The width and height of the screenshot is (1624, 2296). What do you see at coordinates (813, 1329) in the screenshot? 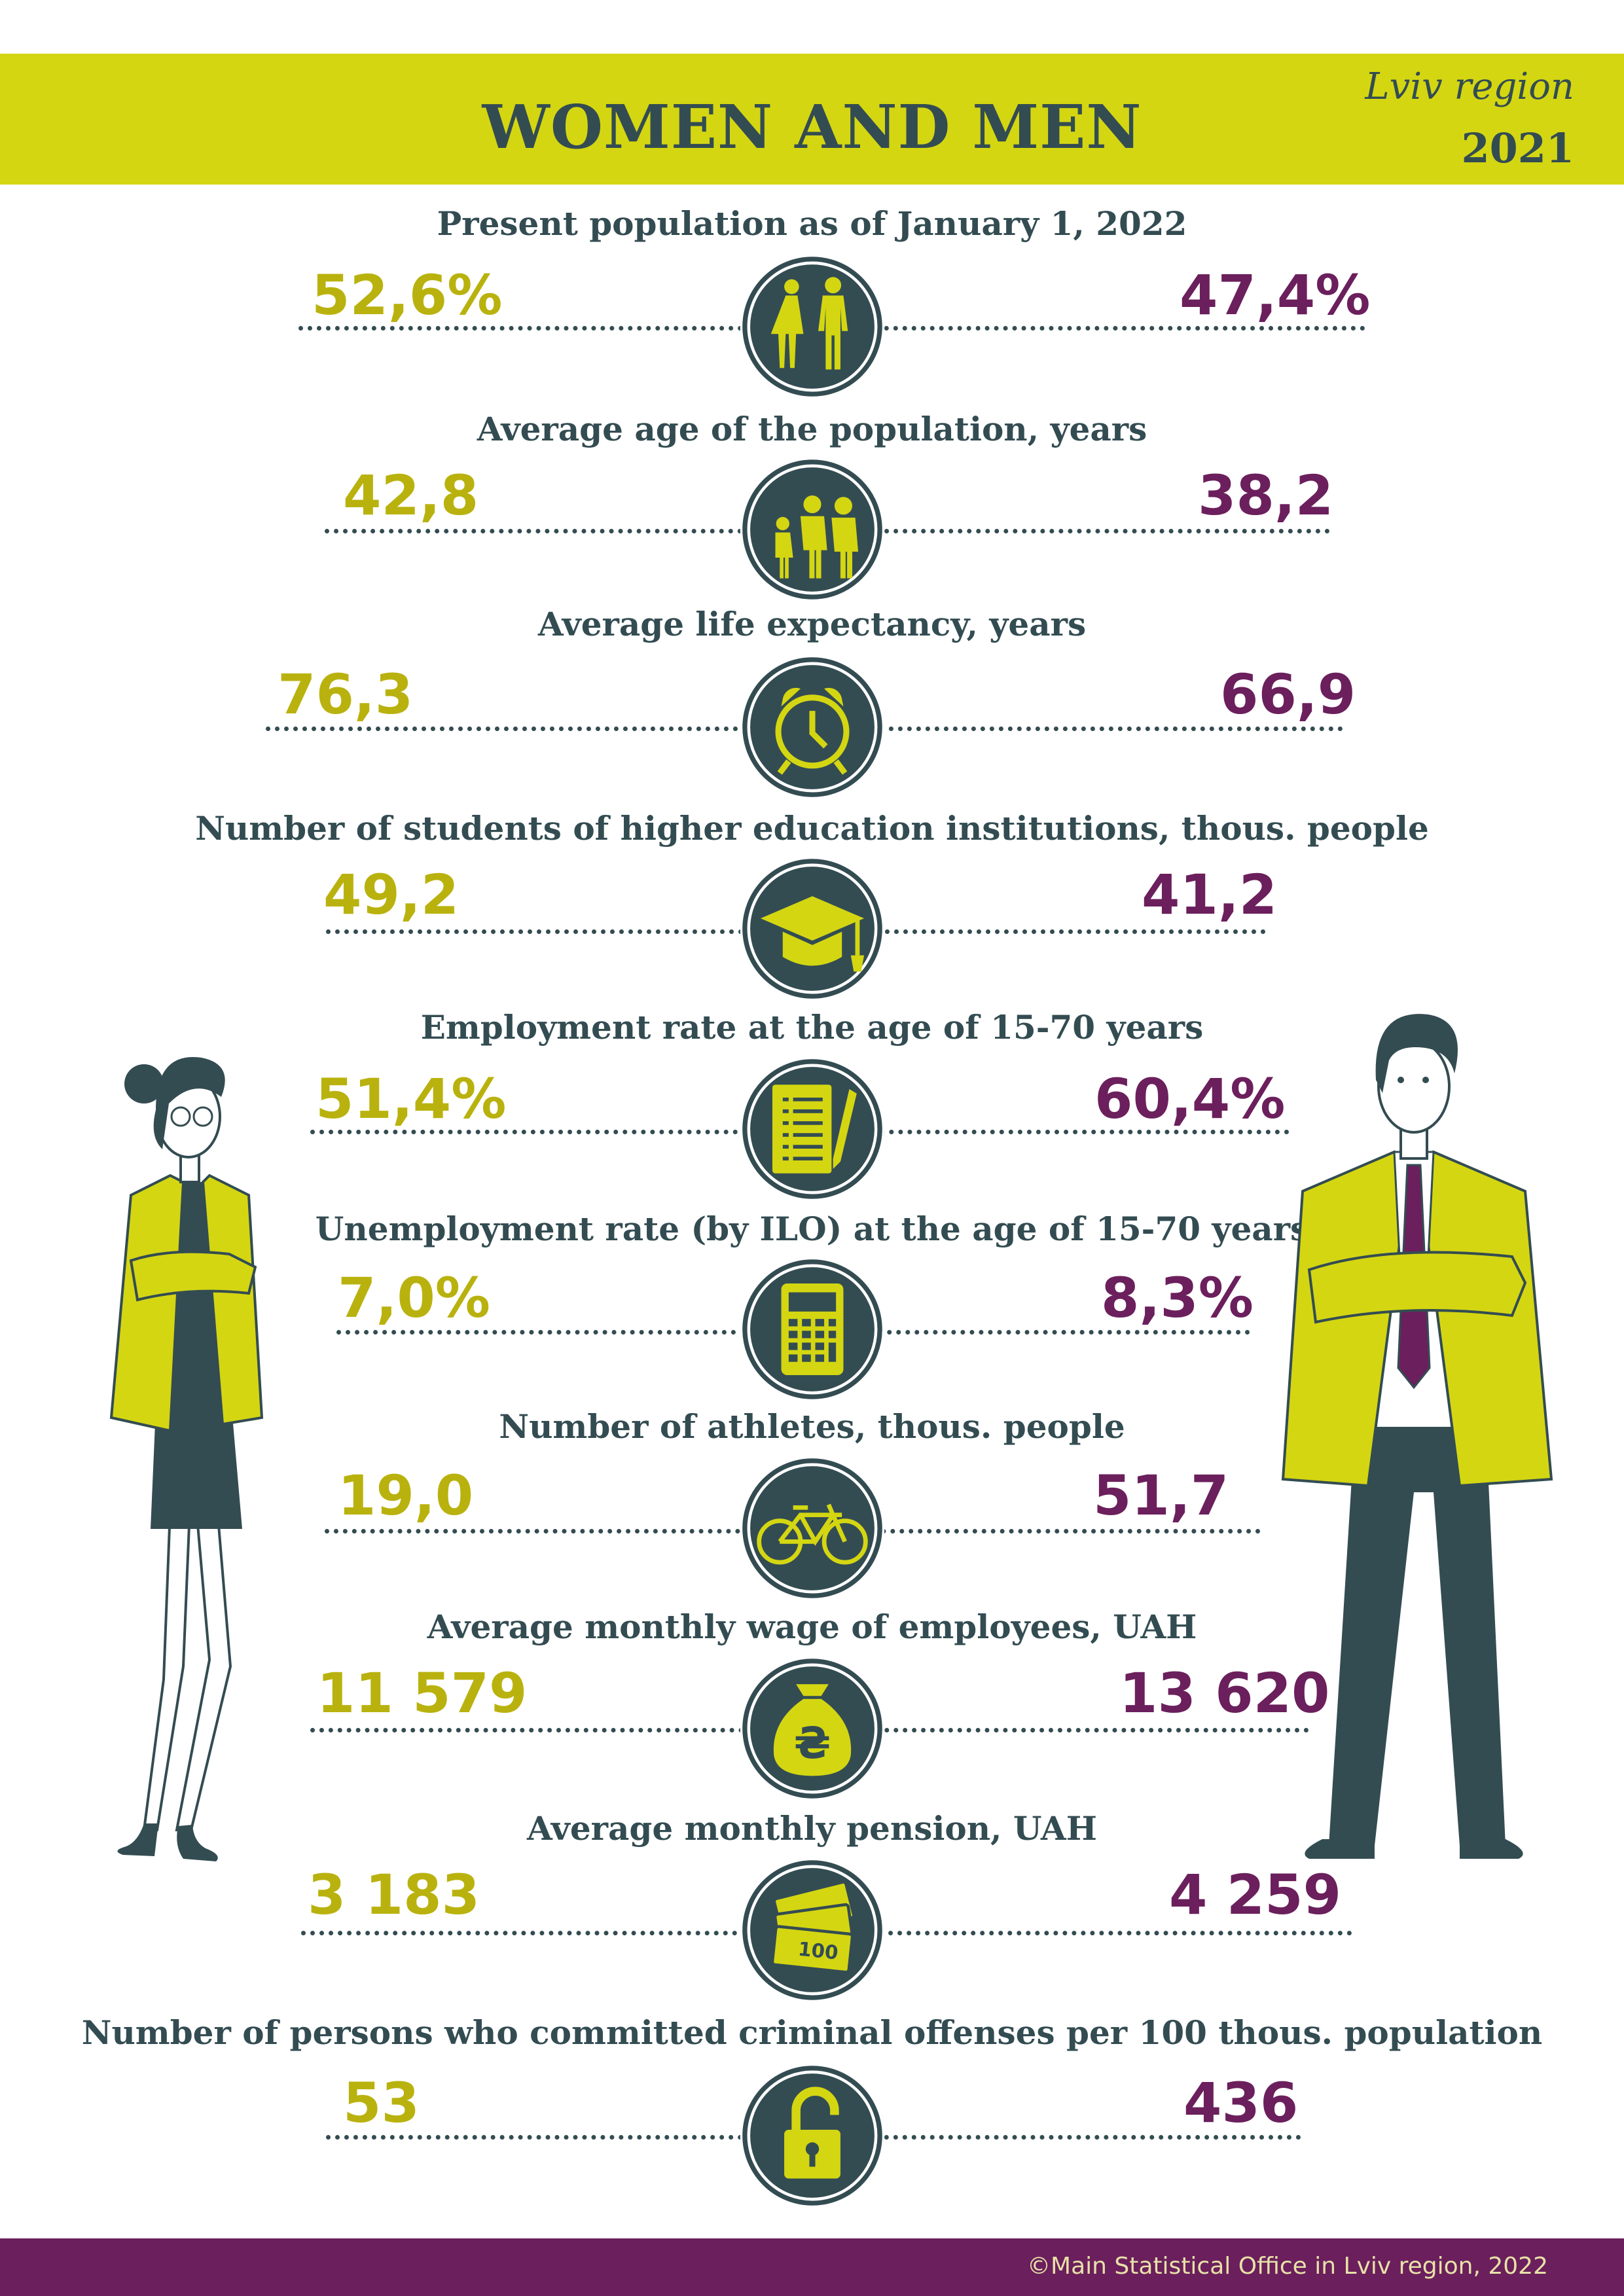
I see `calculator-icon` at bounding box center [813, 1329].